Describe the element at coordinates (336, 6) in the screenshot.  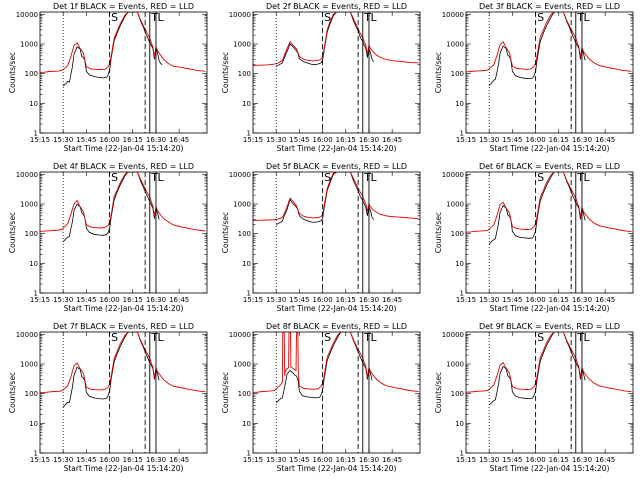
I see `panel-title: Det 2f BLACK = Events, RED = LLD` at that location.